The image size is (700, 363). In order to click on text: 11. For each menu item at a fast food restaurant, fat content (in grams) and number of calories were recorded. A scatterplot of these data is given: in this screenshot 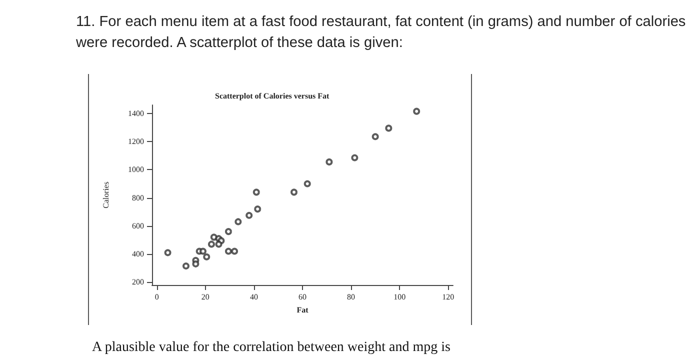, I will do `click(381, 33)`.